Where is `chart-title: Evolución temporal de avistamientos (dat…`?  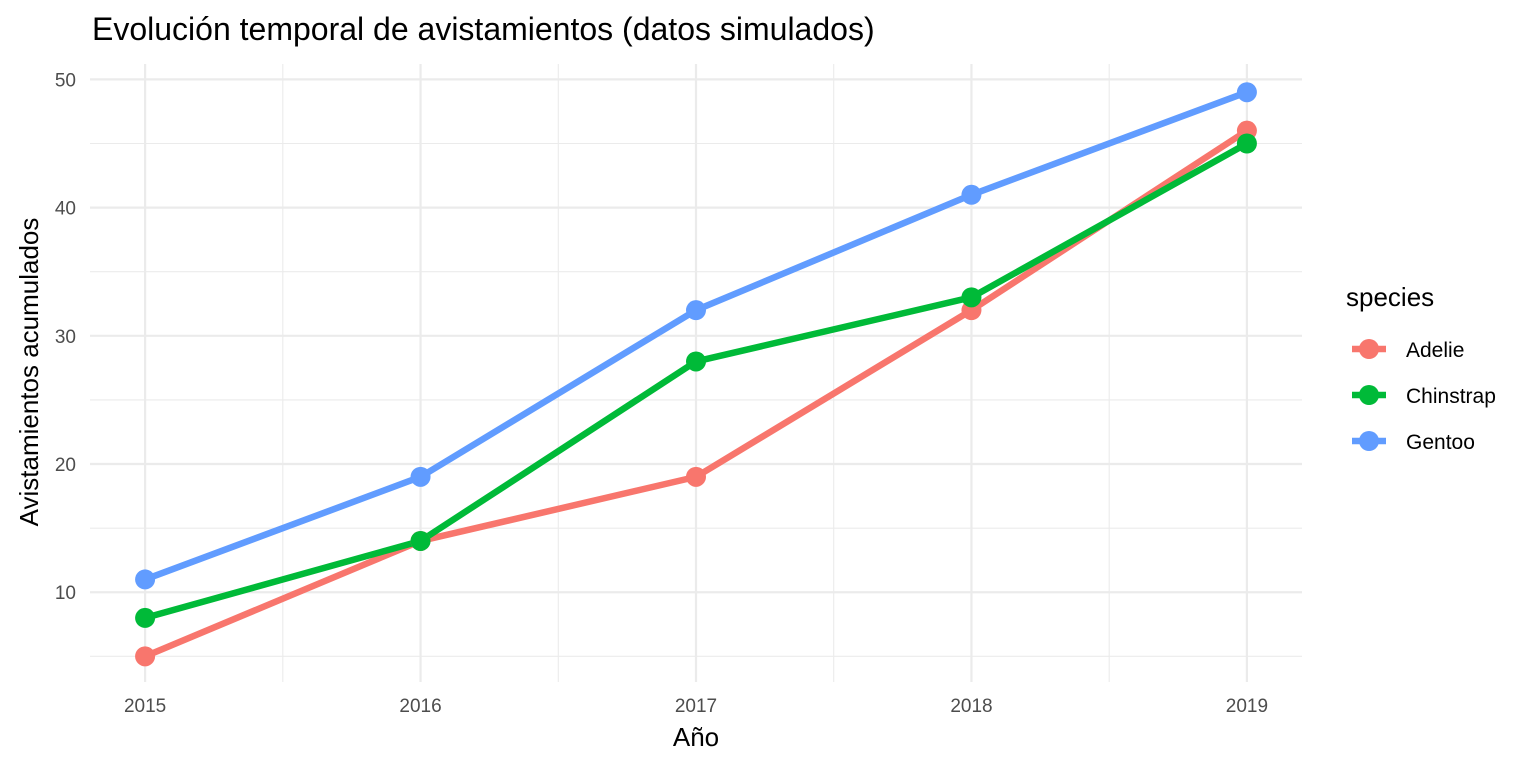
chart-title: Evolución temporal de avistamientos (dat… is located at coordinates (483, 29).